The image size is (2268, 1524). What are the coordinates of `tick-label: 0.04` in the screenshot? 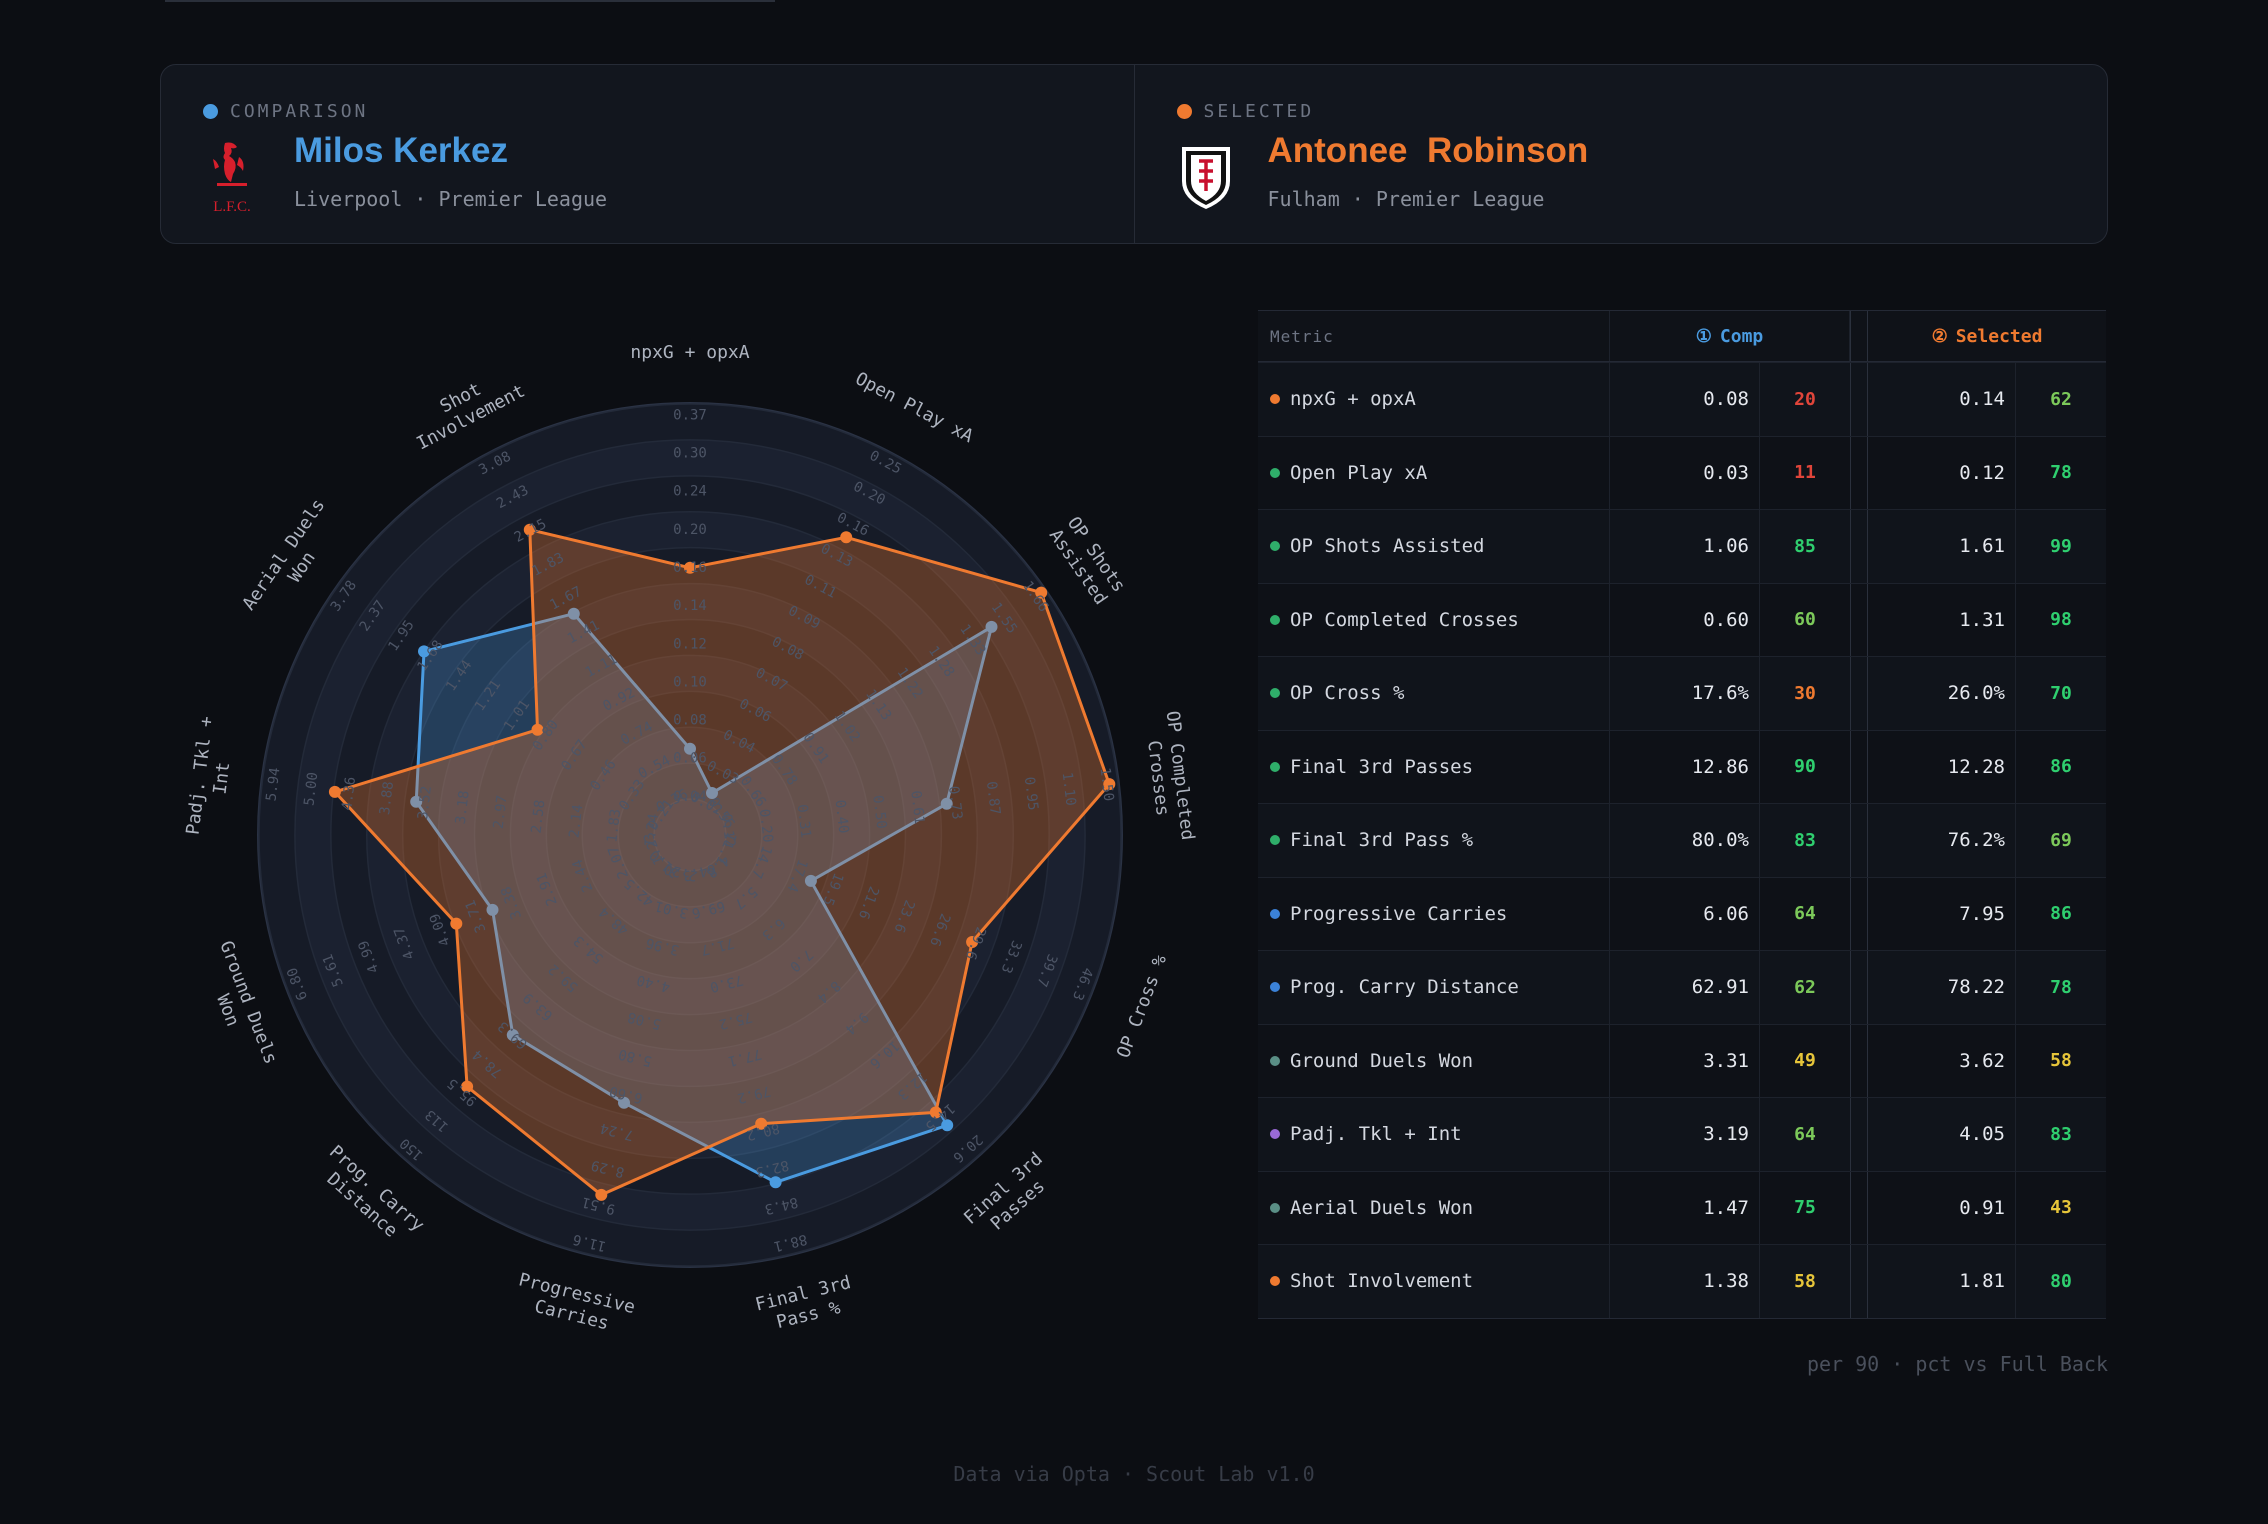 It's located at (690, 797).